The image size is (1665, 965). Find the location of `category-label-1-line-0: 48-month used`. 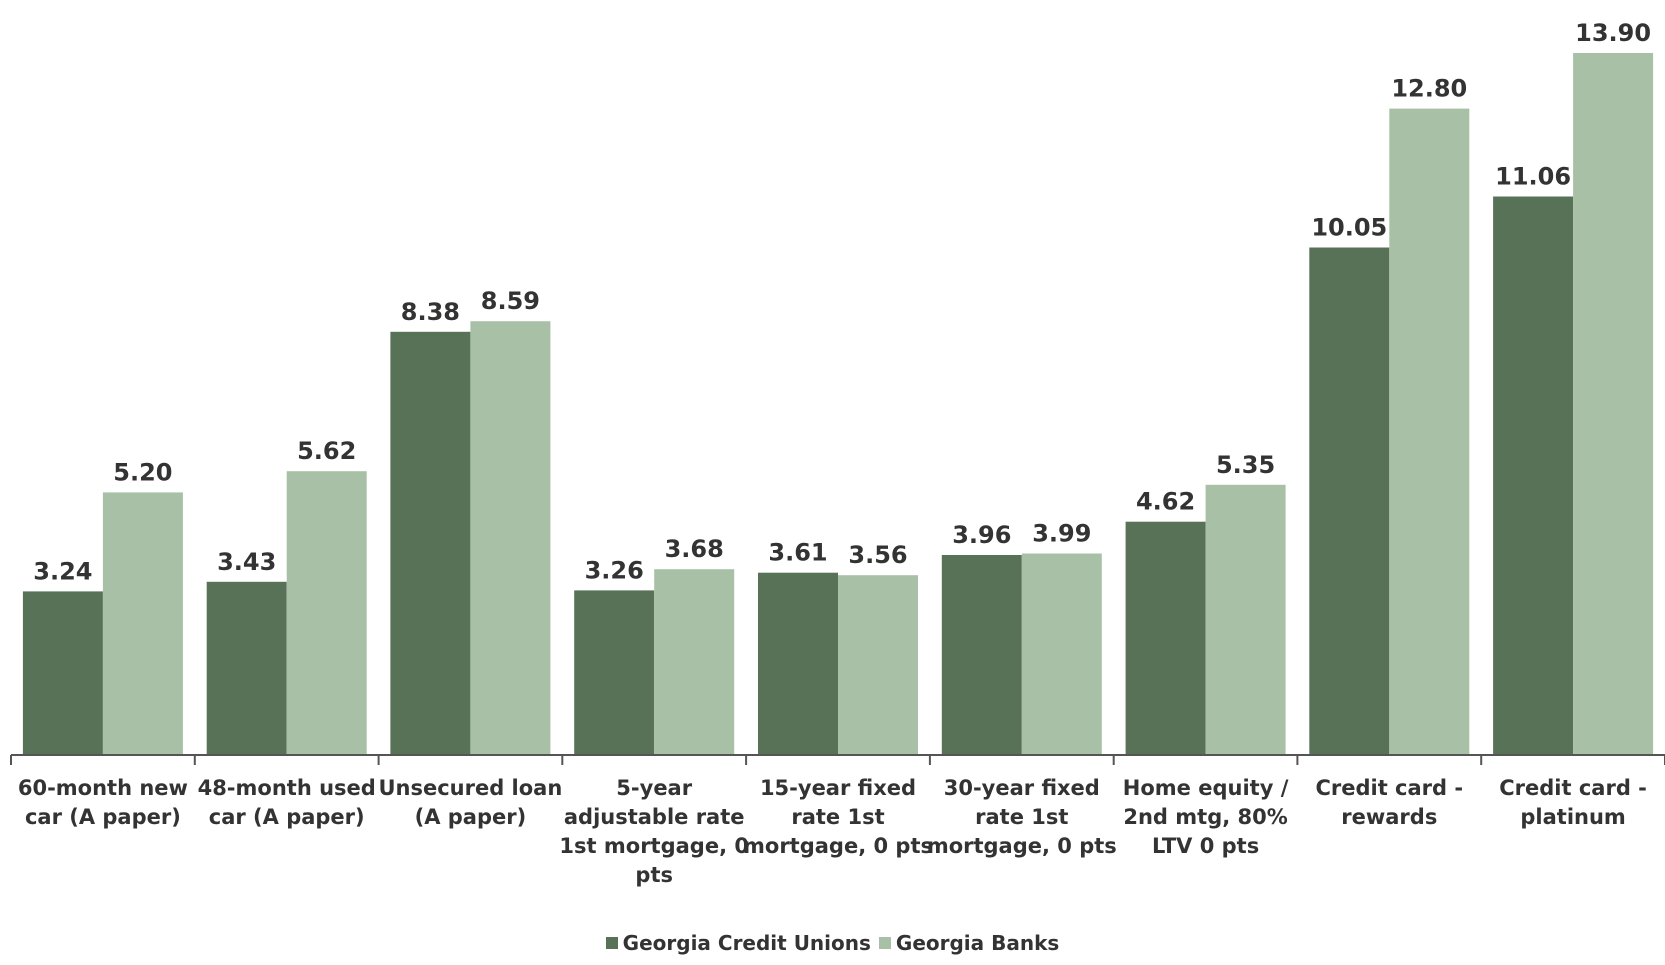

category-label-1-line-0: 48-month used is located at coordinates (287, 788).